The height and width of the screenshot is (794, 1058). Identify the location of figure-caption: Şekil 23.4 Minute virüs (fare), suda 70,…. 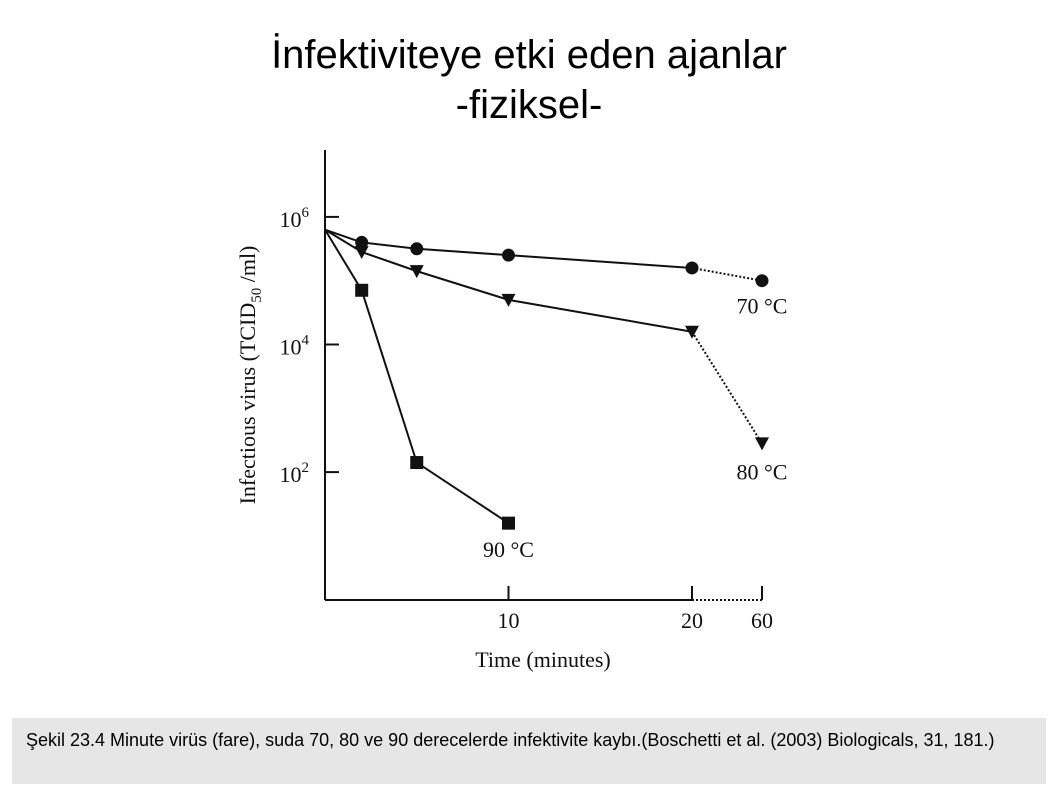
(529, 751).